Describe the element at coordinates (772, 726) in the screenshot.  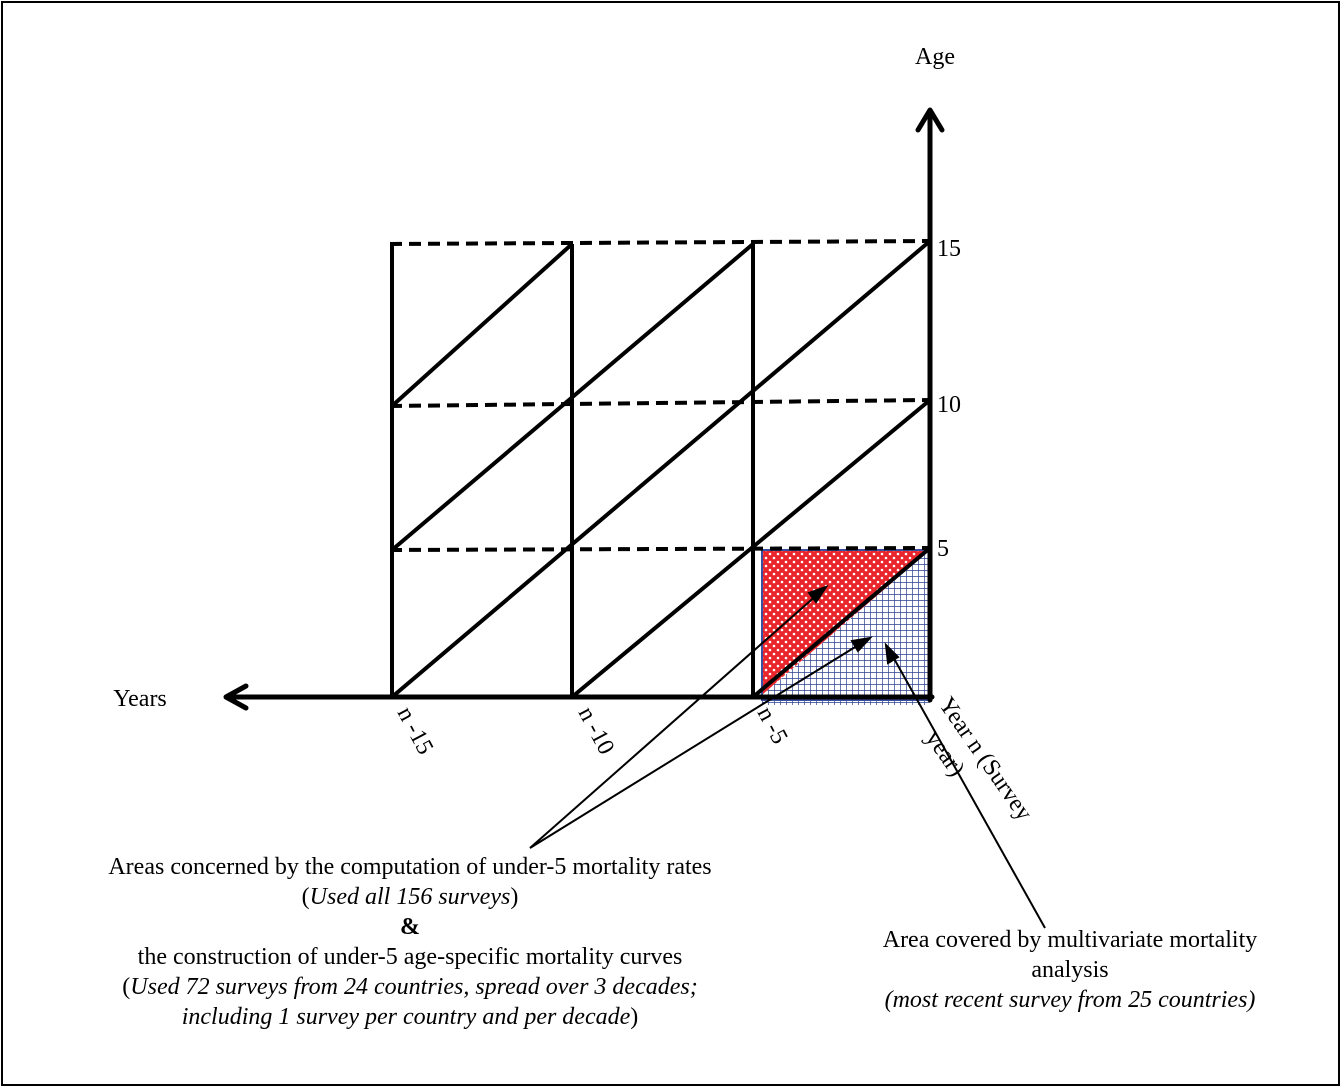
I see `x-tick-n5: n -5` at that location.